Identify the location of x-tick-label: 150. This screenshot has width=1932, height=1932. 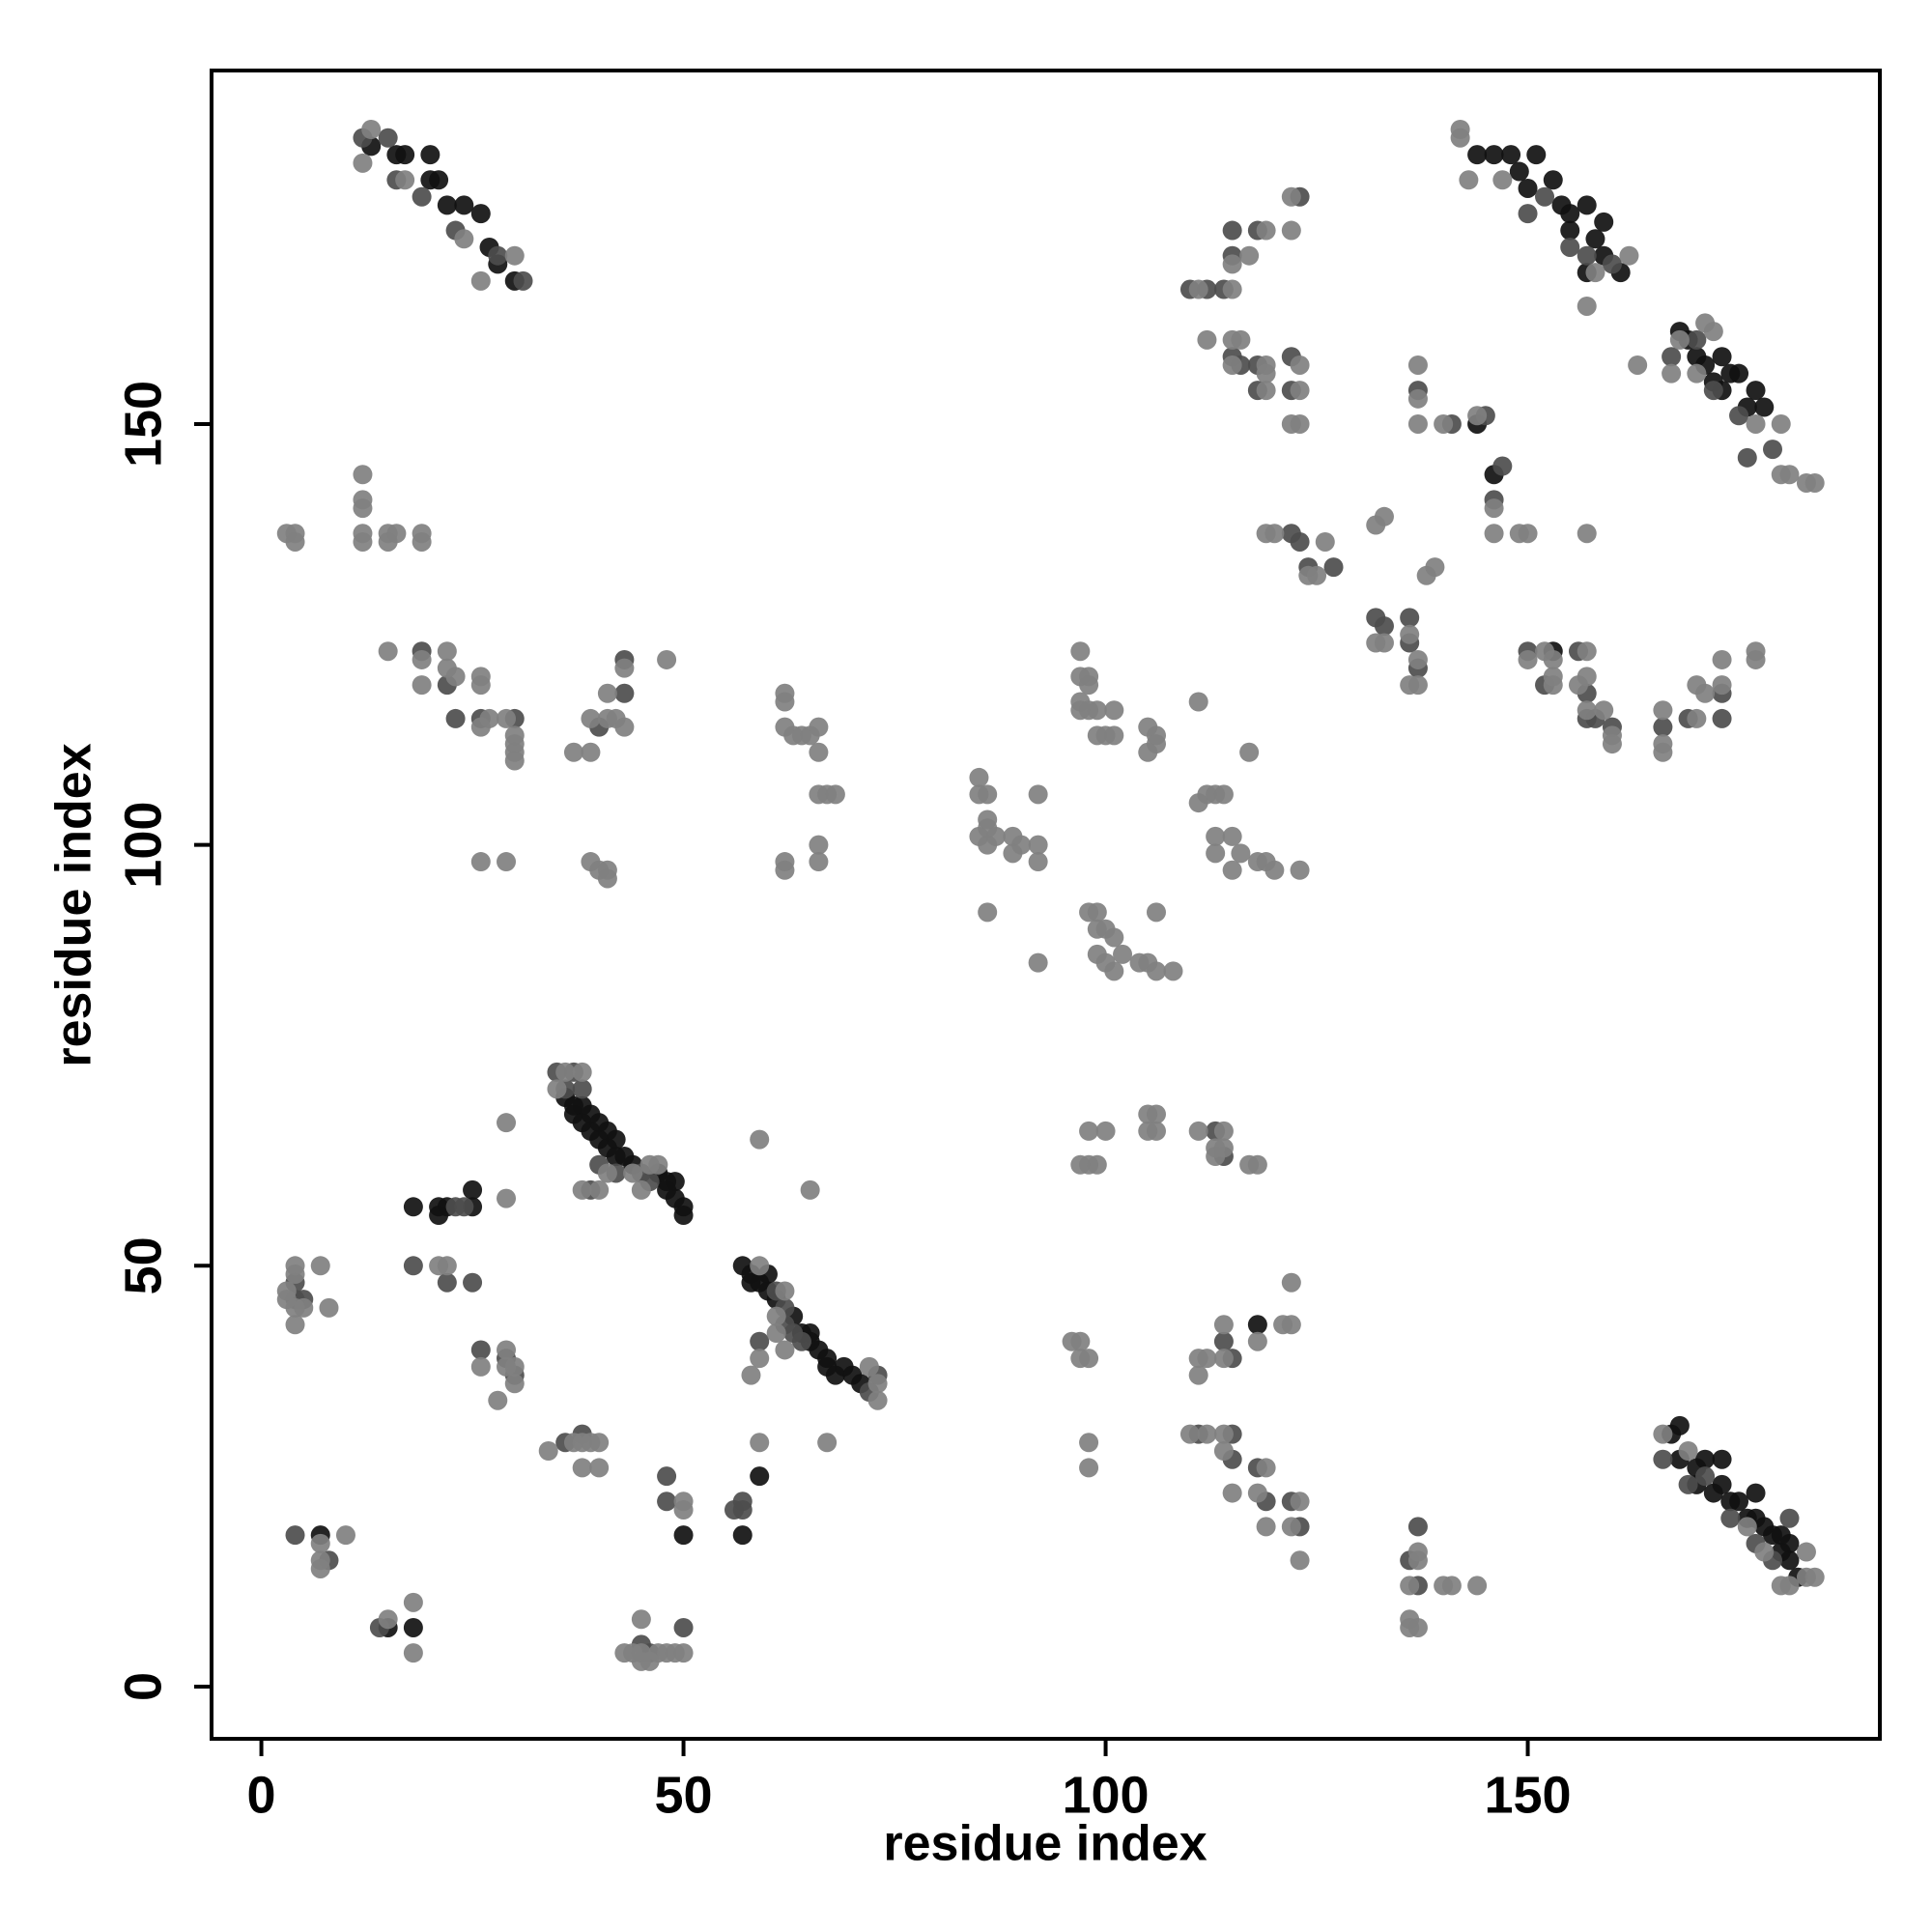
(1527, 1795).